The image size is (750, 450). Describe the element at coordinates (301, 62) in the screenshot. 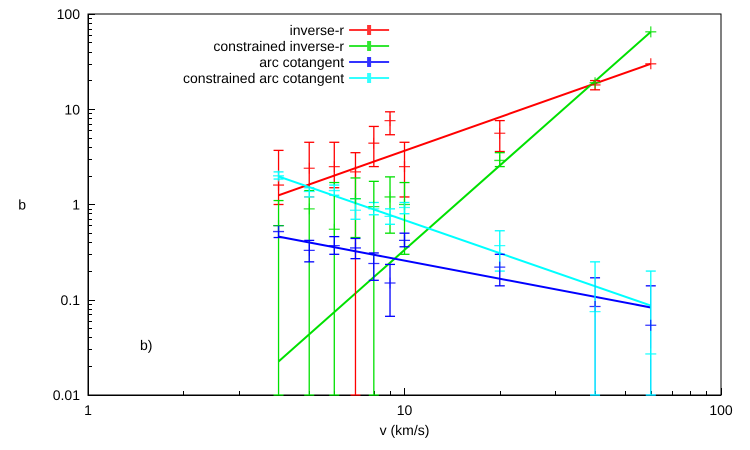

I see `legend-label: arc cotangent` at that location.